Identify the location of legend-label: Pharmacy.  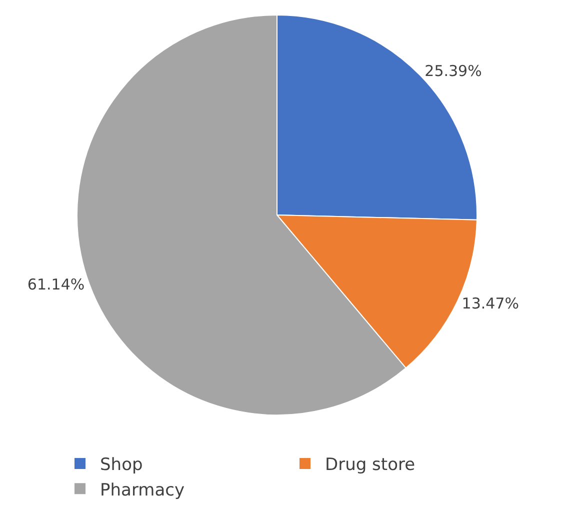
(142, 490).